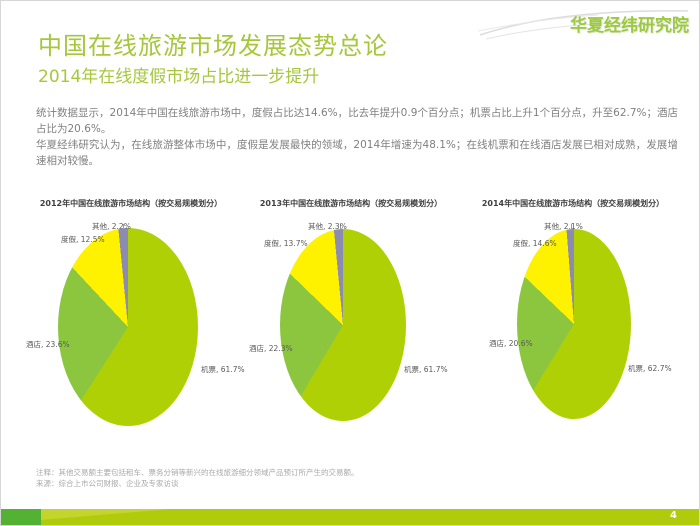  I want to click on logo-text: 华夏经纬研究院, so click(629, 26).